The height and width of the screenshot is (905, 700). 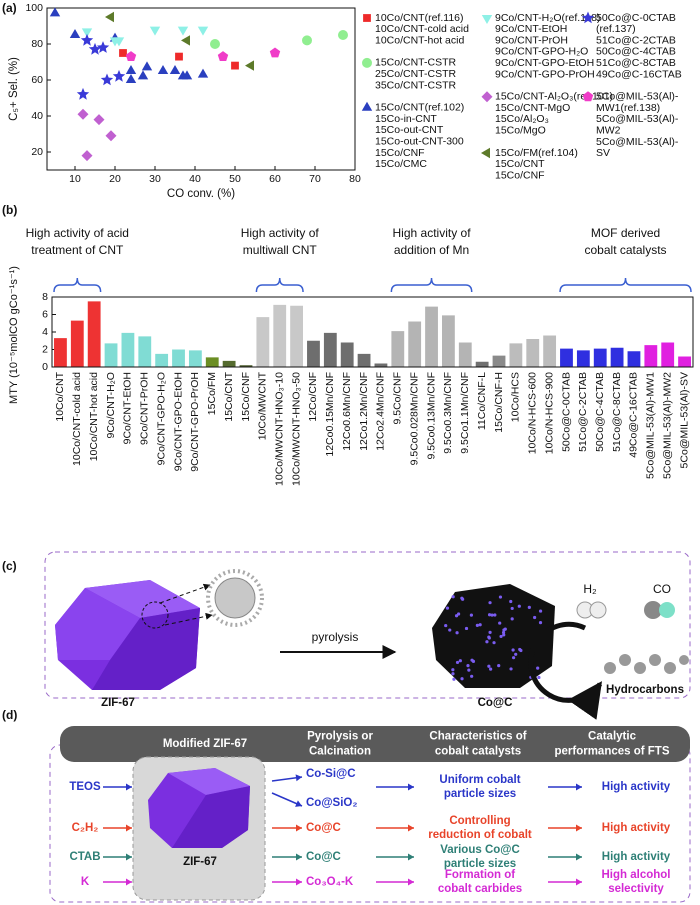 What do you see at coordinates (544, 63) in the screenshot?
I see `legend-label: 9Co/CNT-GPO-EtOH` at bounding box center [544, 63].